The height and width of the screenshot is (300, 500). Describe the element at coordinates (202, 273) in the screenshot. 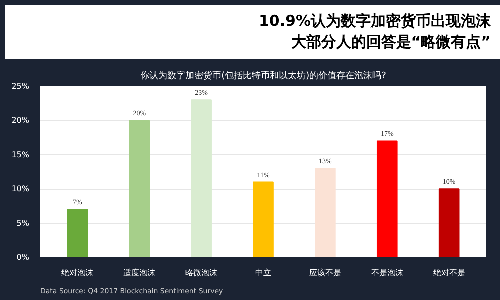

I see `x-tick-label: 略微泡沫` at that location.